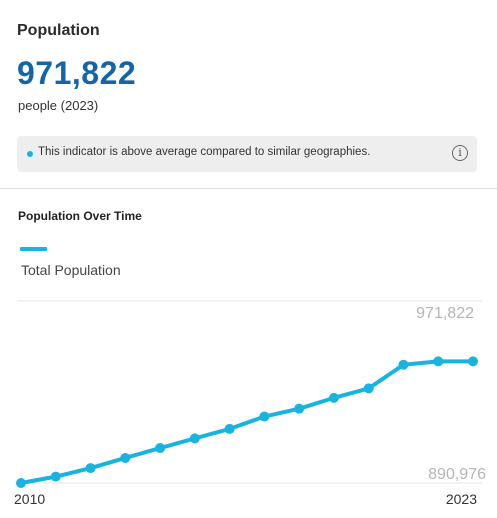  Describe the element at coordinates (55, 476) in the screenshot. I see `data-point-2011` at that location.